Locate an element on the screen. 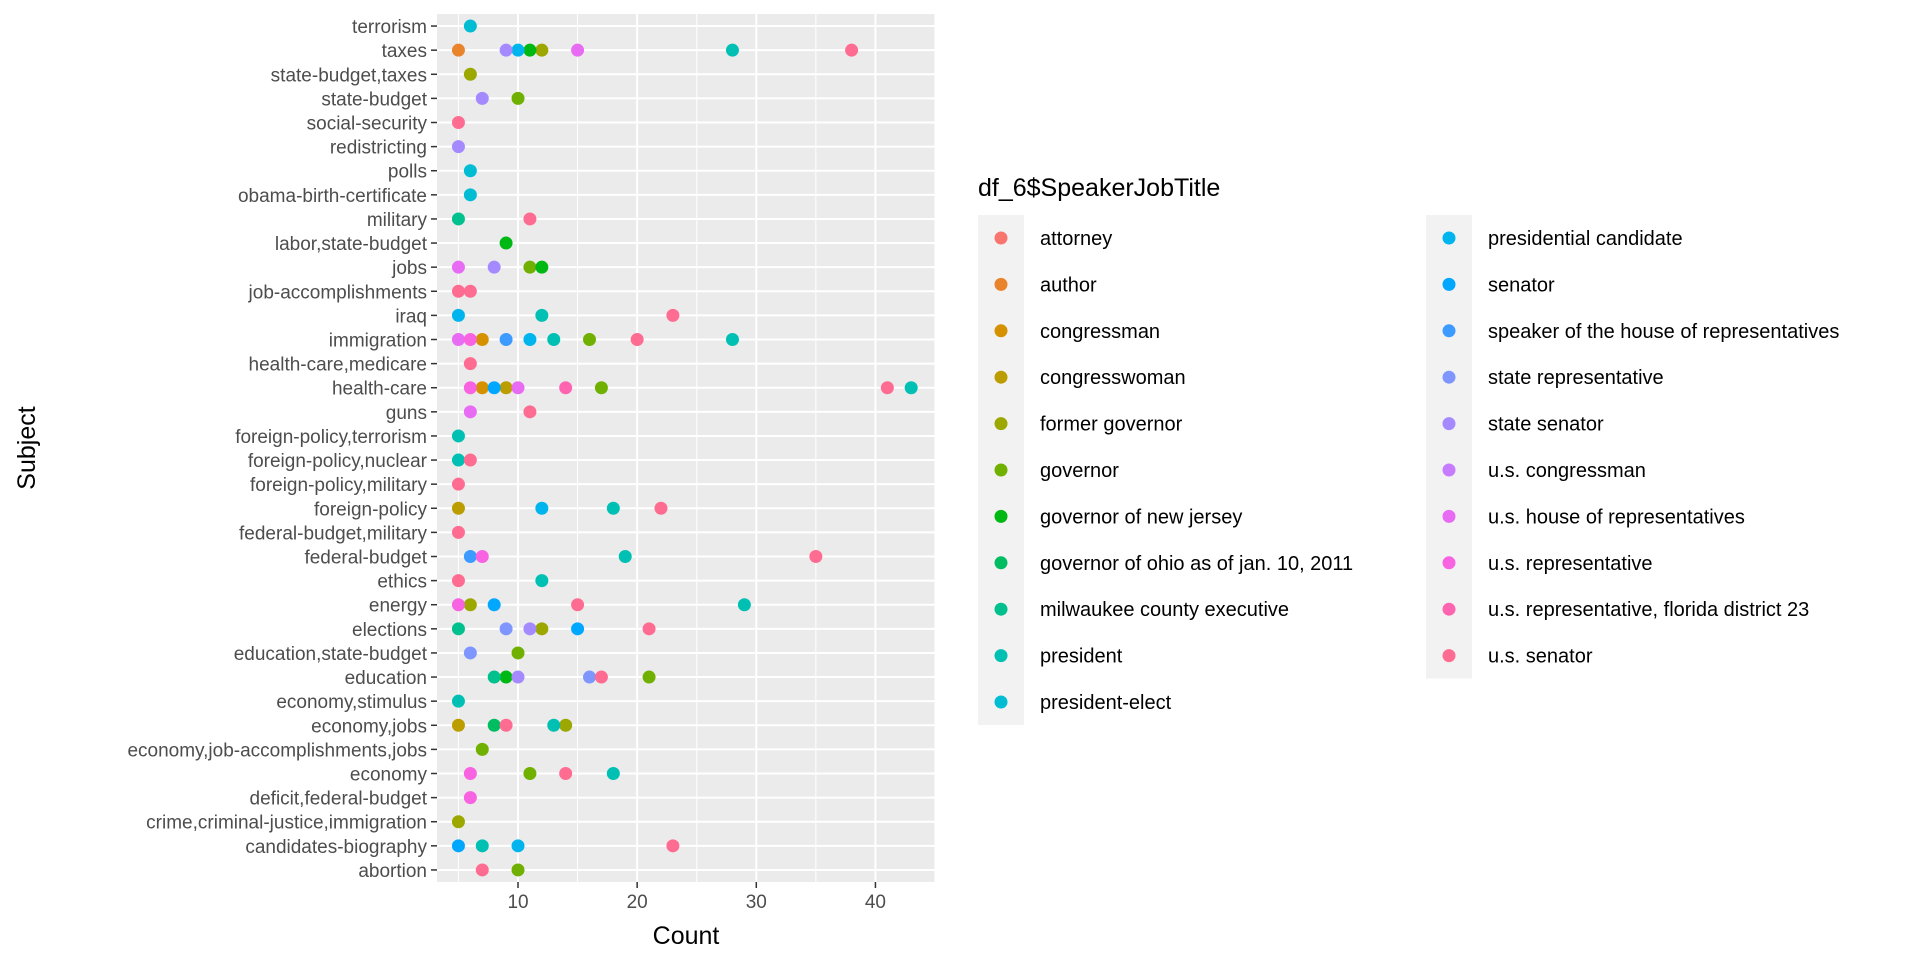 This screenshot has height=960, width=1920. y-tick-label: terrorism is located at coordinates (389, 27).